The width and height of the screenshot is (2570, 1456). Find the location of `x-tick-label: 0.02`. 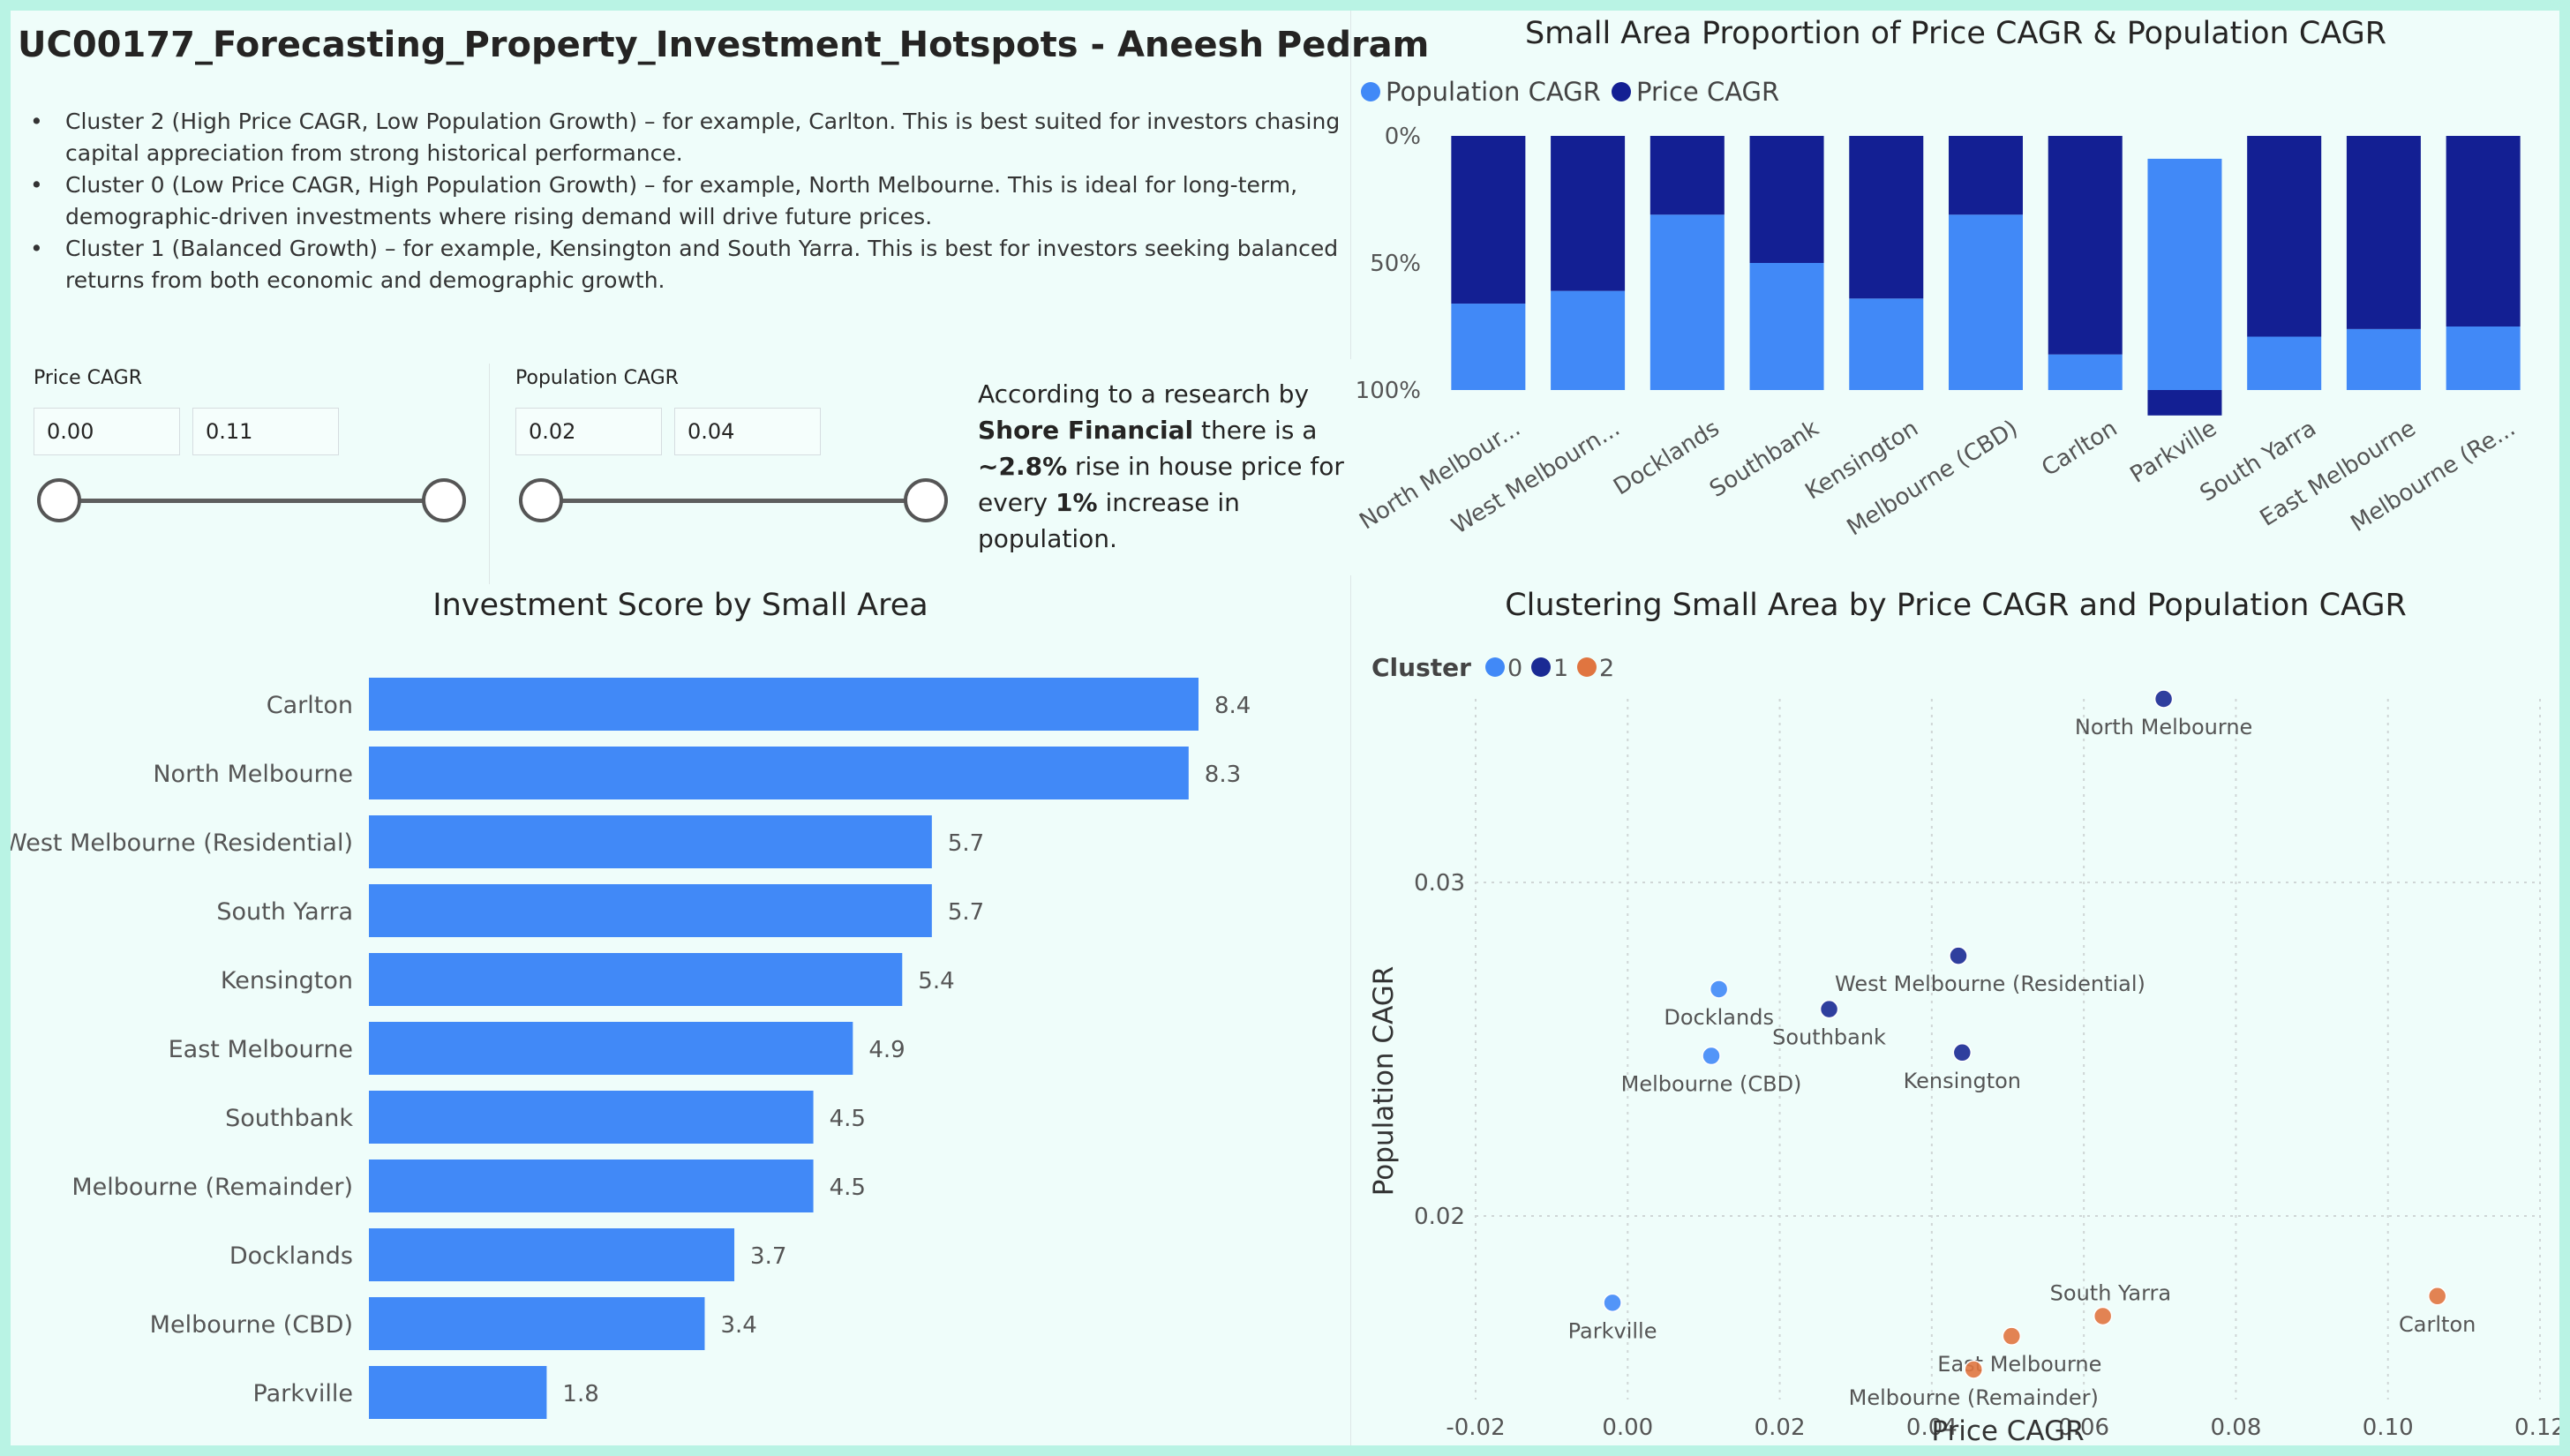

x-tick-label: 0.02 is located at coordinates (1780, 1428).